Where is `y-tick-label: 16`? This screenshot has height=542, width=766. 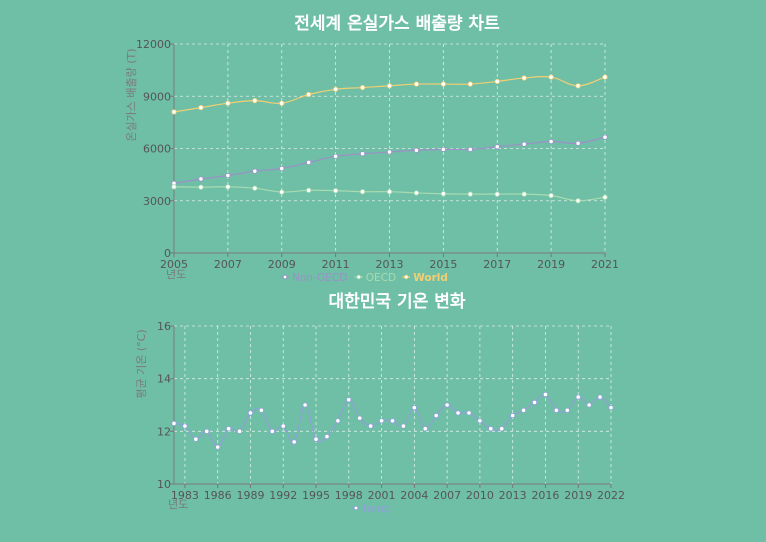 y-tick-label: 16 is located at coordinates (164, 326).